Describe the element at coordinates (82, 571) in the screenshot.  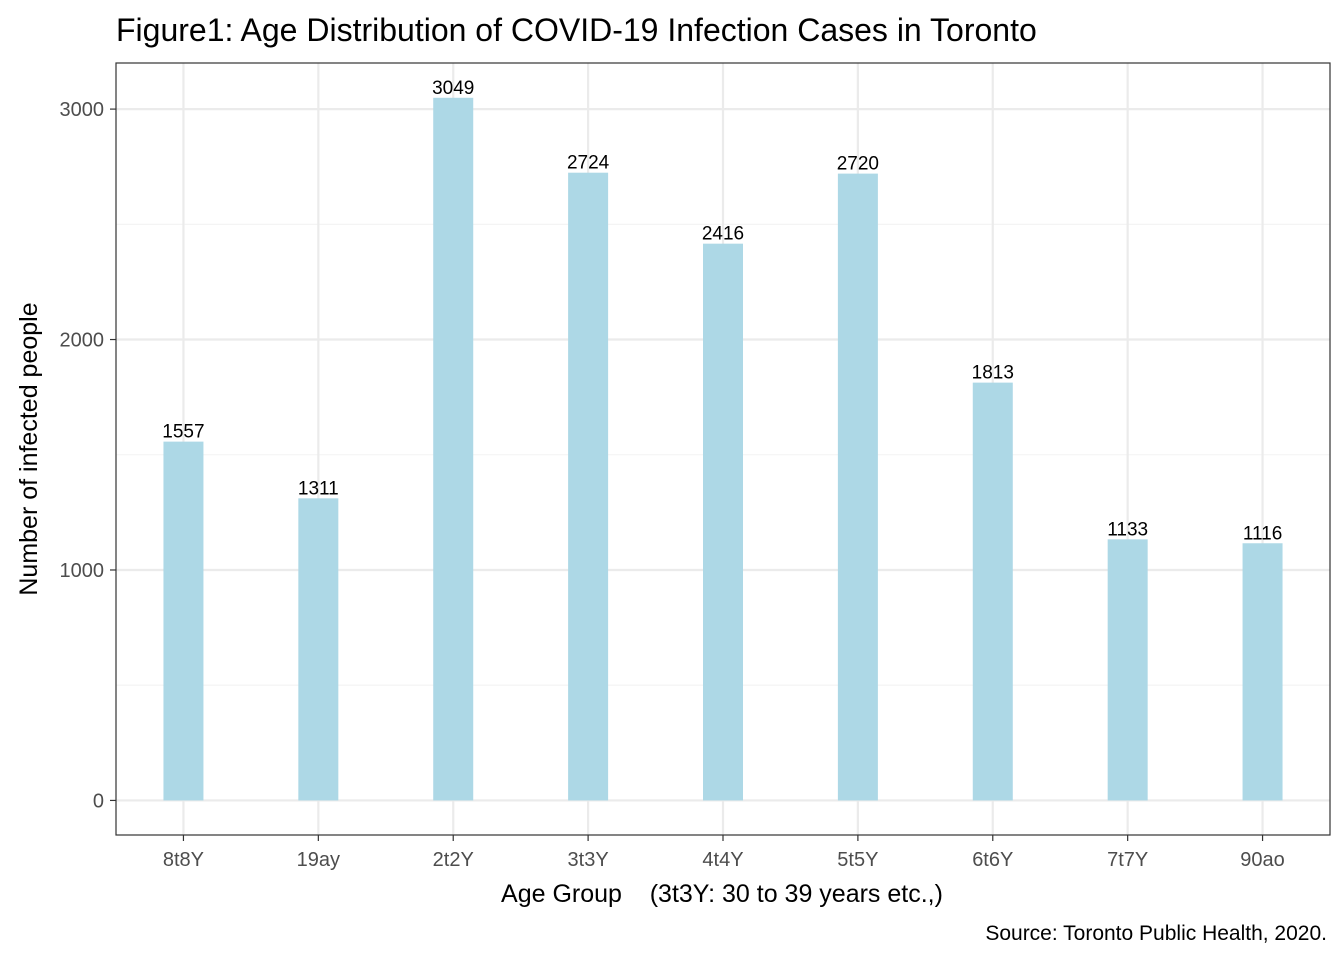
I see `y-tick-label: 1000` at that location.